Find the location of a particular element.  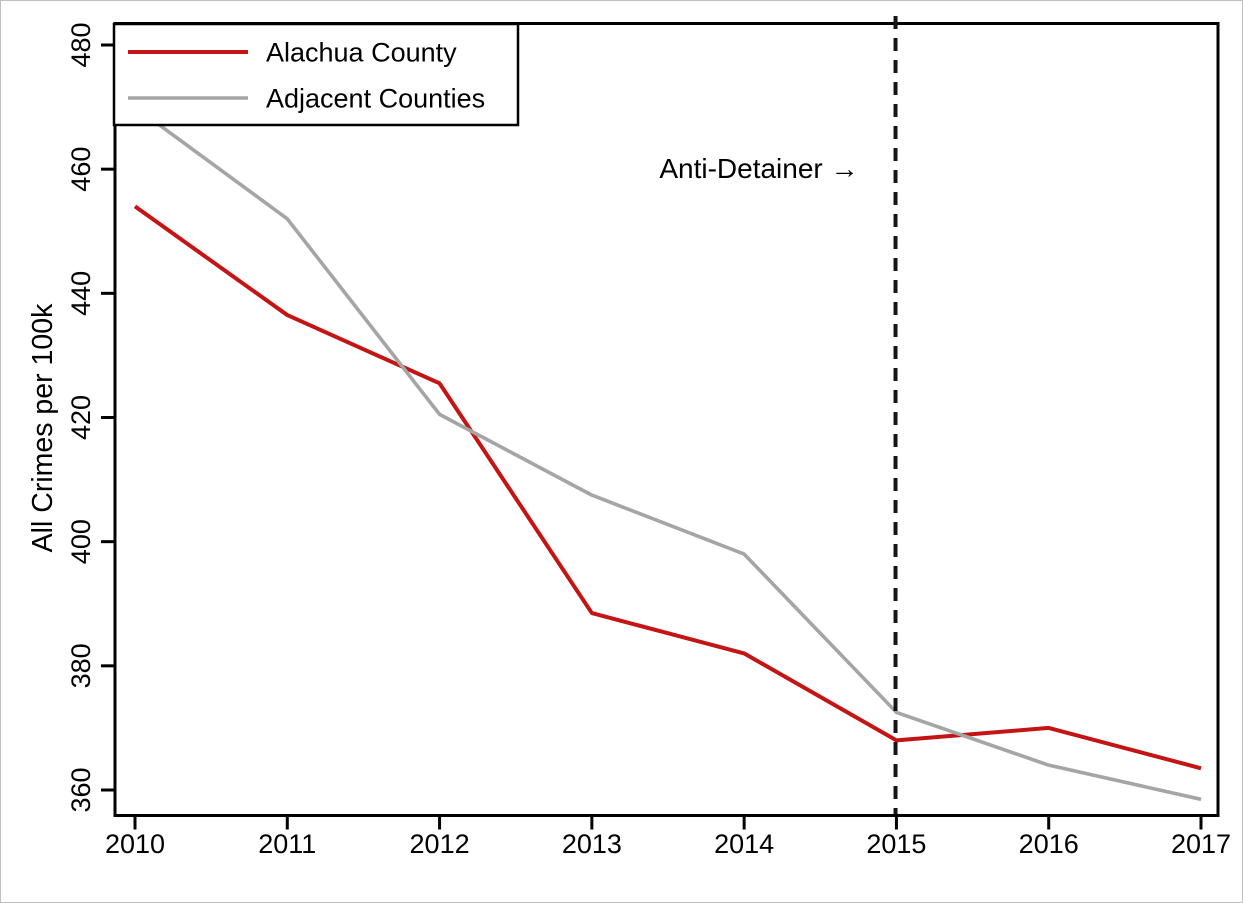

legend-box is located at coordinates (316, 74).